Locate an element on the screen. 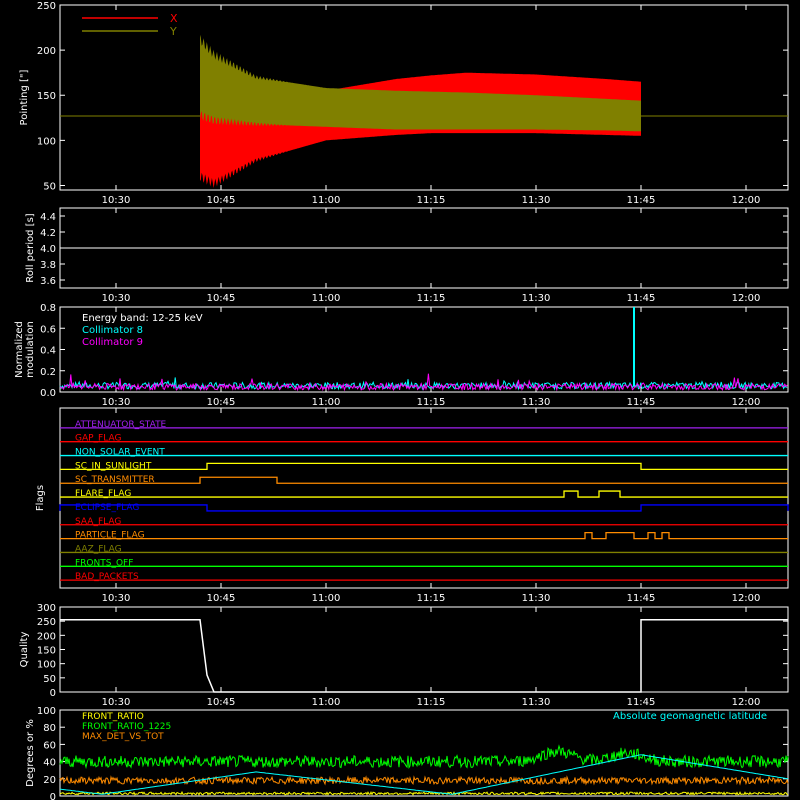 The image size is (800, 800). ratios-series-max-det-vs-tot is located at coordinates (424, 780).